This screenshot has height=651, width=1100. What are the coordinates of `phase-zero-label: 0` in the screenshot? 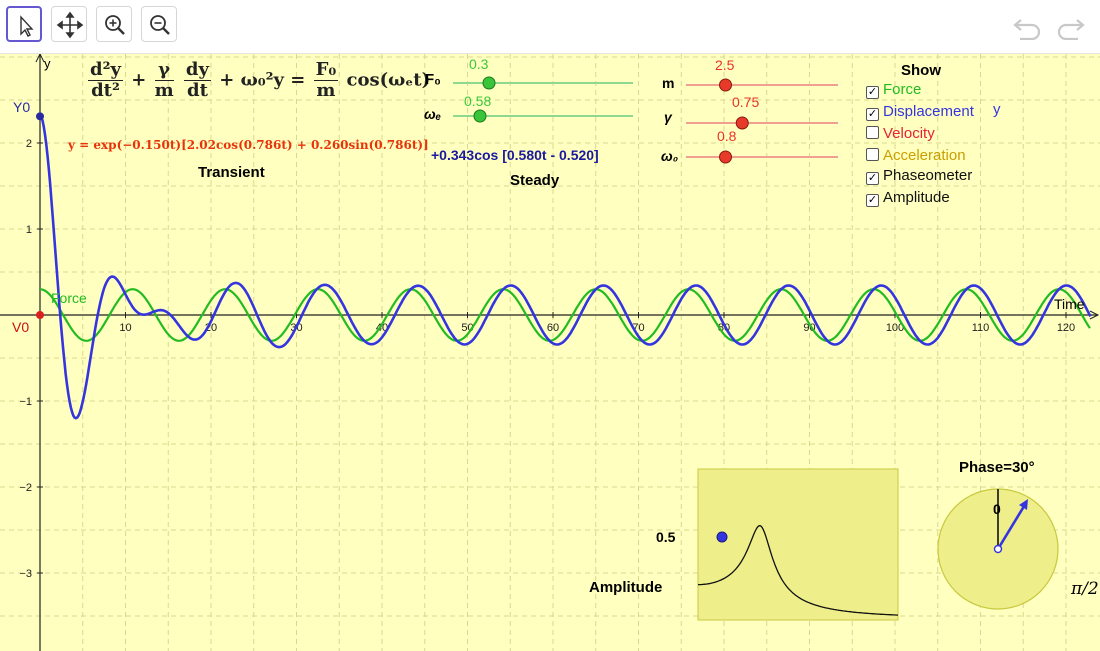 It's located at (997, 509).